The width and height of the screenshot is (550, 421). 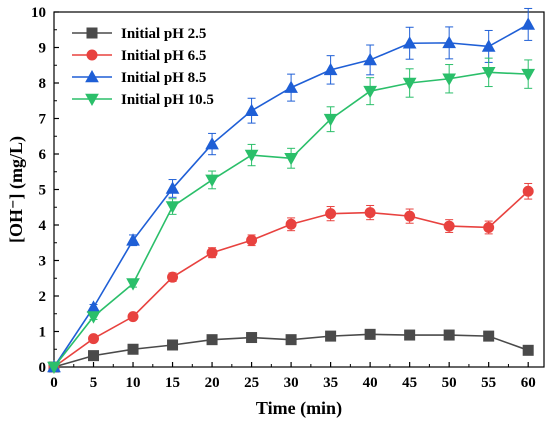 What do you see at coordinates (43, 120) in the screenshot?
I see `y-tick-label: 7` at bounding box center [43, 120].